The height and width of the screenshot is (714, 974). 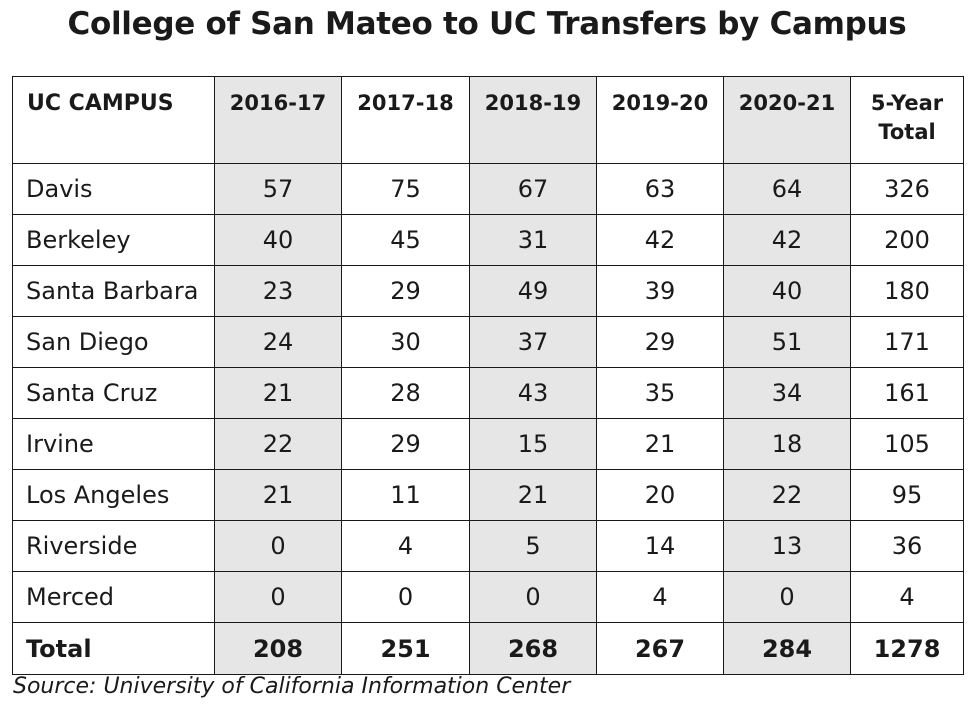 I want to click on value-cell: 67, so click(x=533, y=189).